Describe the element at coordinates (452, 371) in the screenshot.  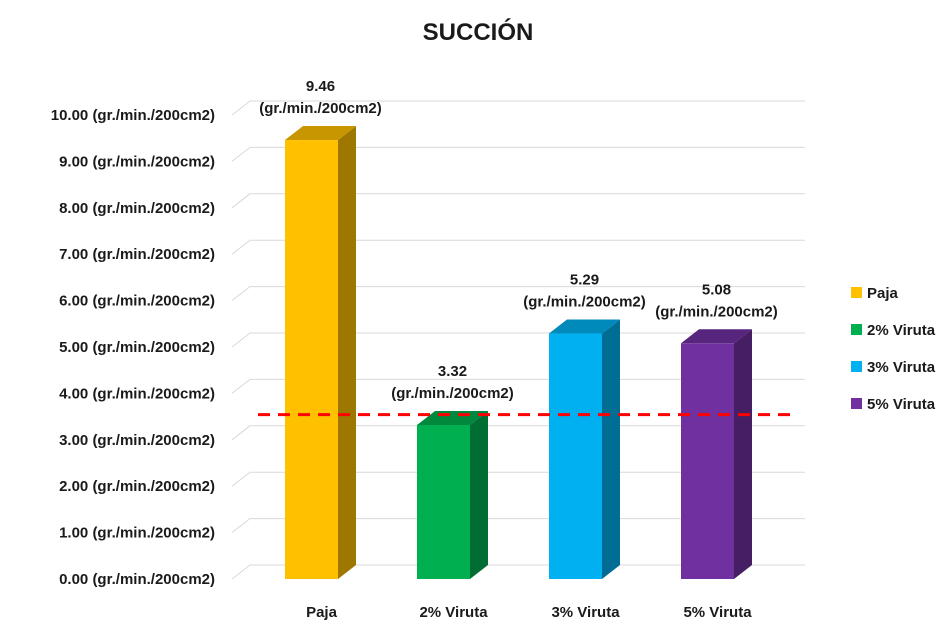
I see `data-label-value: 3.32` at that location.